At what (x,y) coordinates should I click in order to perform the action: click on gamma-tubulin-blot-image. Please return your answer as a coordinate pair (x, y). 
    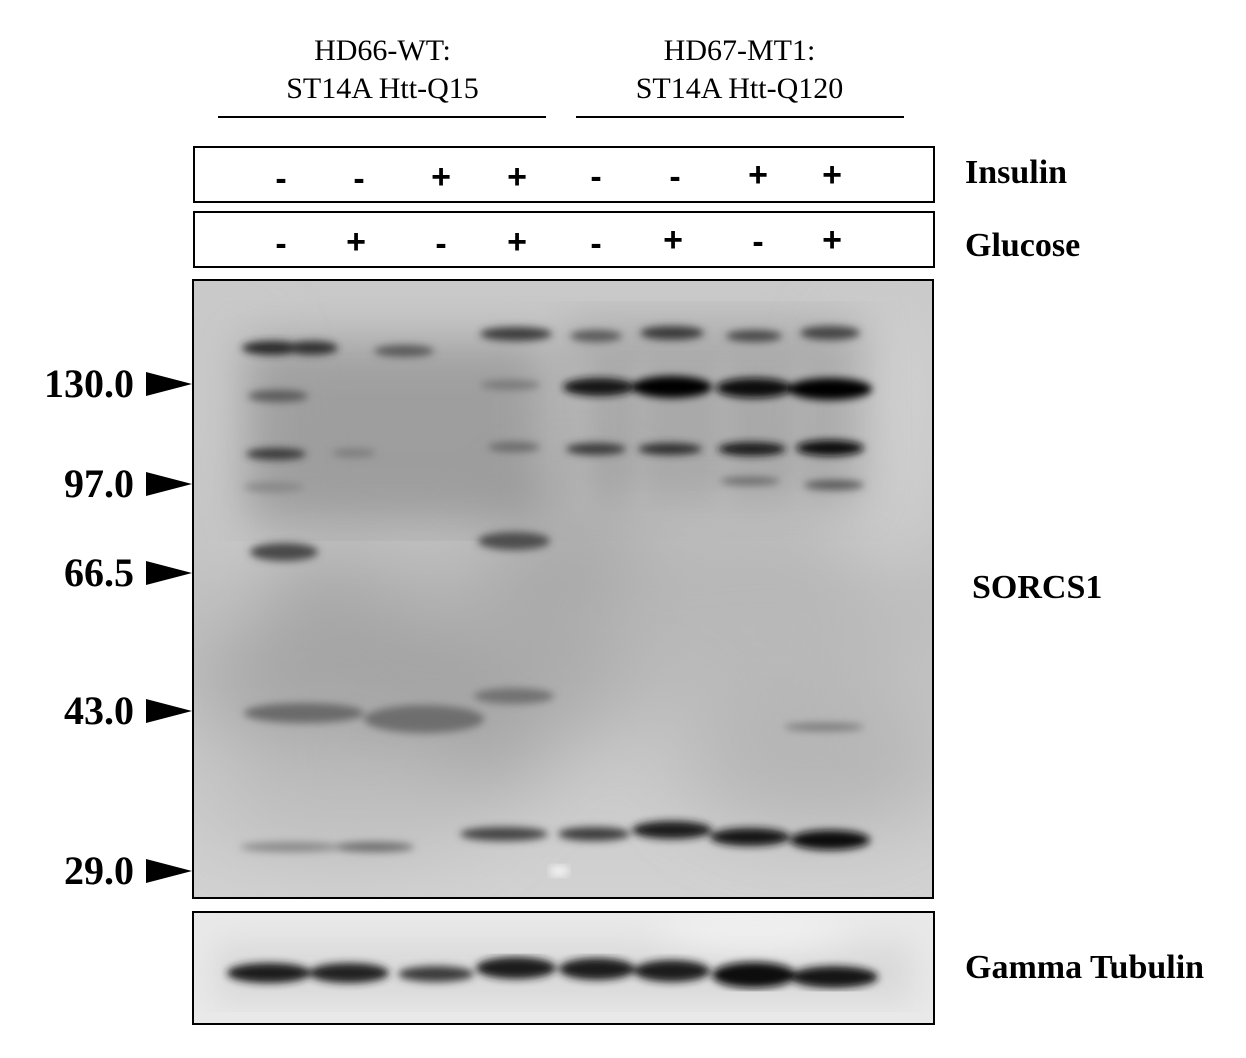
    Looking at the image, I should click on (563, 968).